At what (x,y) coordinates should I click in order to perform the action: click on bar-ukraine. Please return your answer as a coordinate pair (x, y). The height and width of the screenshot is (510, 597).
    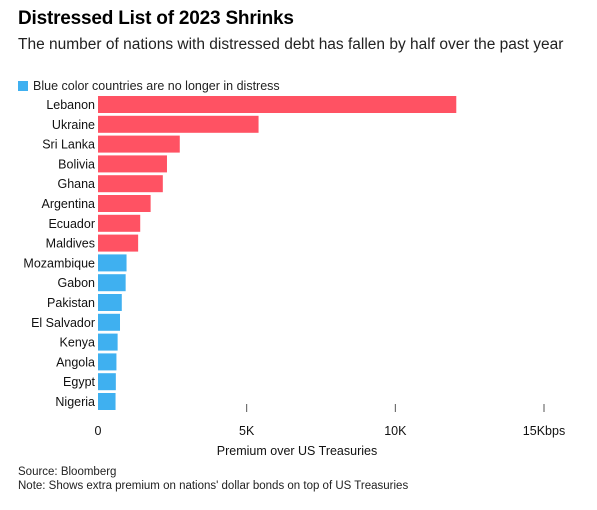
    Looking at the image, I should click on (178, 124).